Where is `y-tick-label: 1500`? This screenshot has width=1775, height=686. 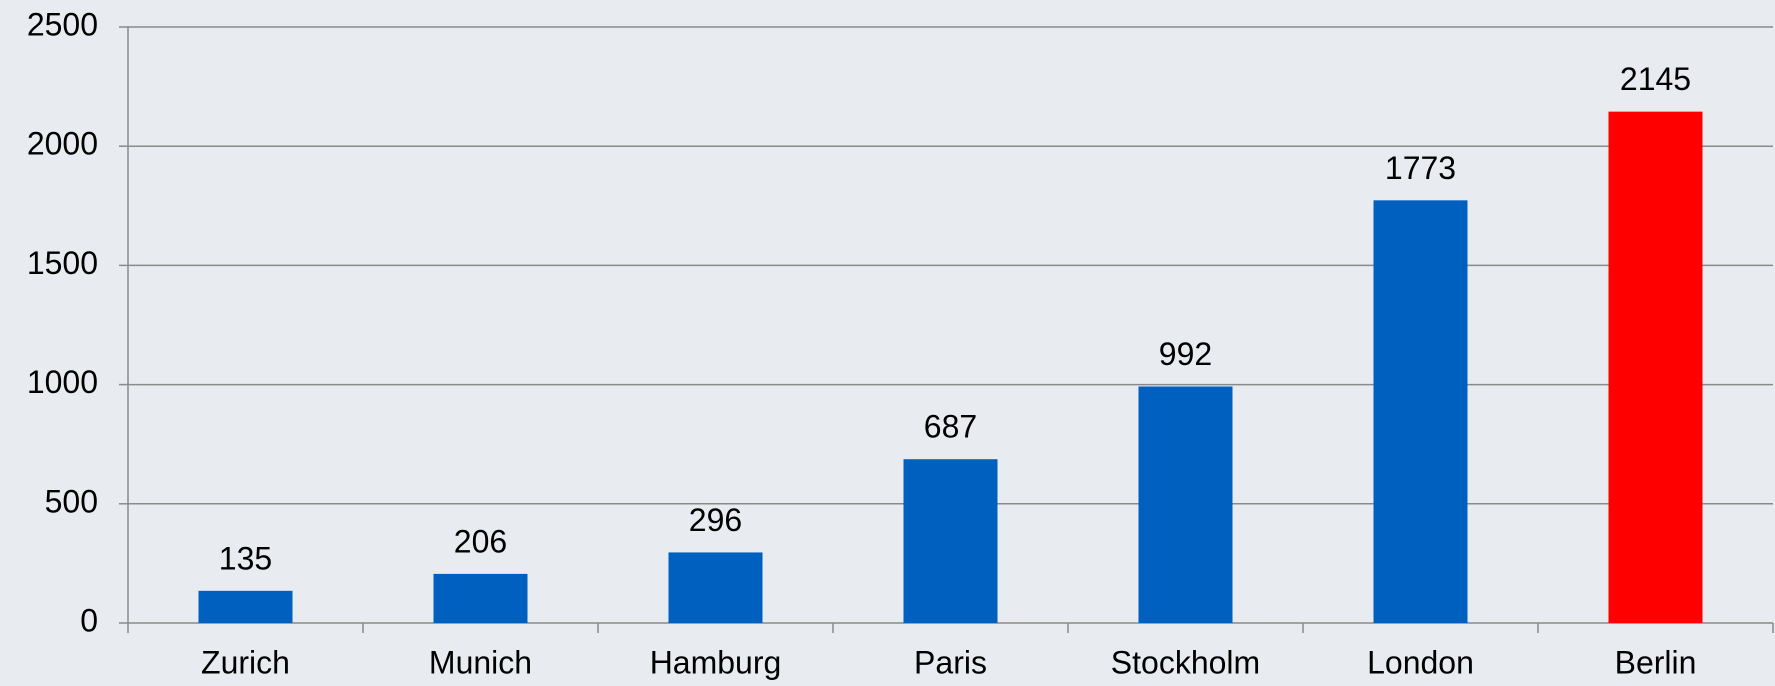
y-tick-label: 1500 is located at coordinates (62, 263).